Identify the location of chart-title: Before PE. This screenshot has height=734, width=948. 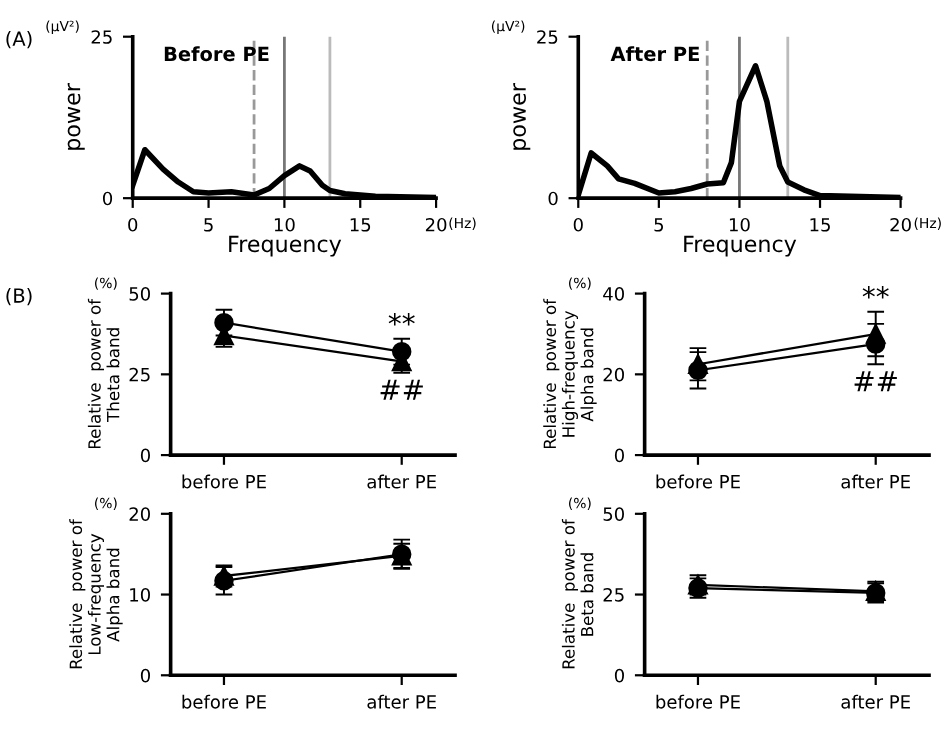
(216, 54).